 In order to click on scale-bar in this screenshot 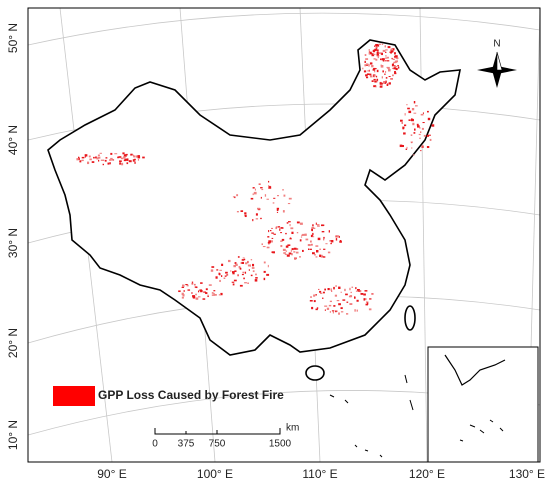, I will do `click(217, 431)`.